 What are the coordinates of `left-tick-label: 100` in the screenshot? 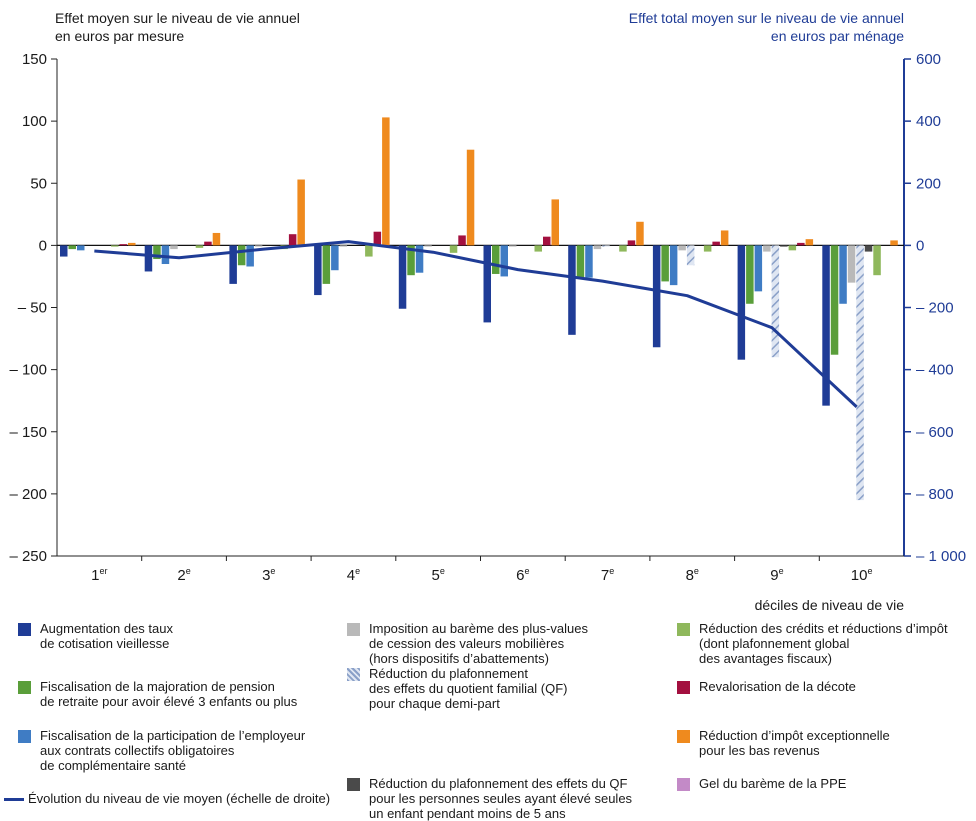 It's located at (34, 121).